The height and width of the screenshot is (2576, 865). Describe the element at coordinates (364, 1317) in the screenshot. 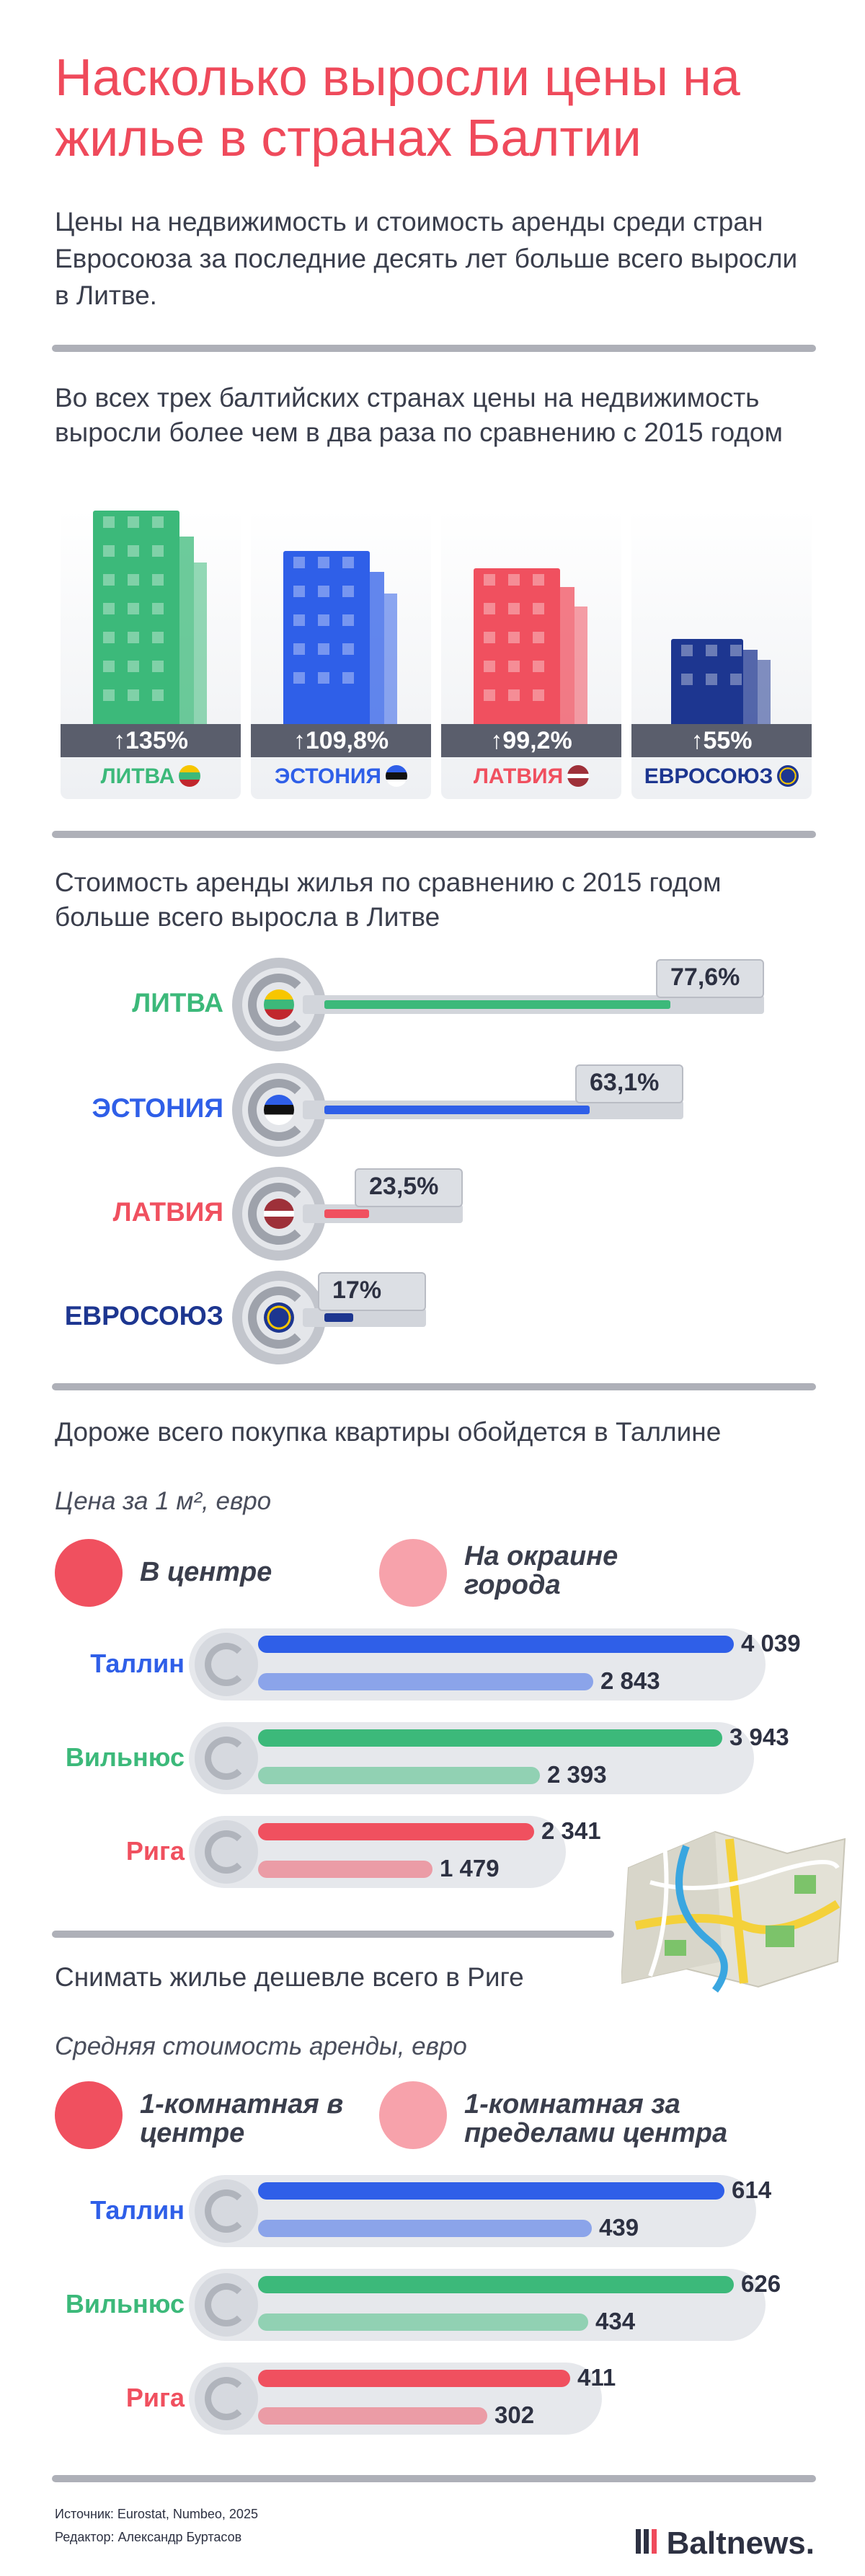

I see `key-shaft` at that location.